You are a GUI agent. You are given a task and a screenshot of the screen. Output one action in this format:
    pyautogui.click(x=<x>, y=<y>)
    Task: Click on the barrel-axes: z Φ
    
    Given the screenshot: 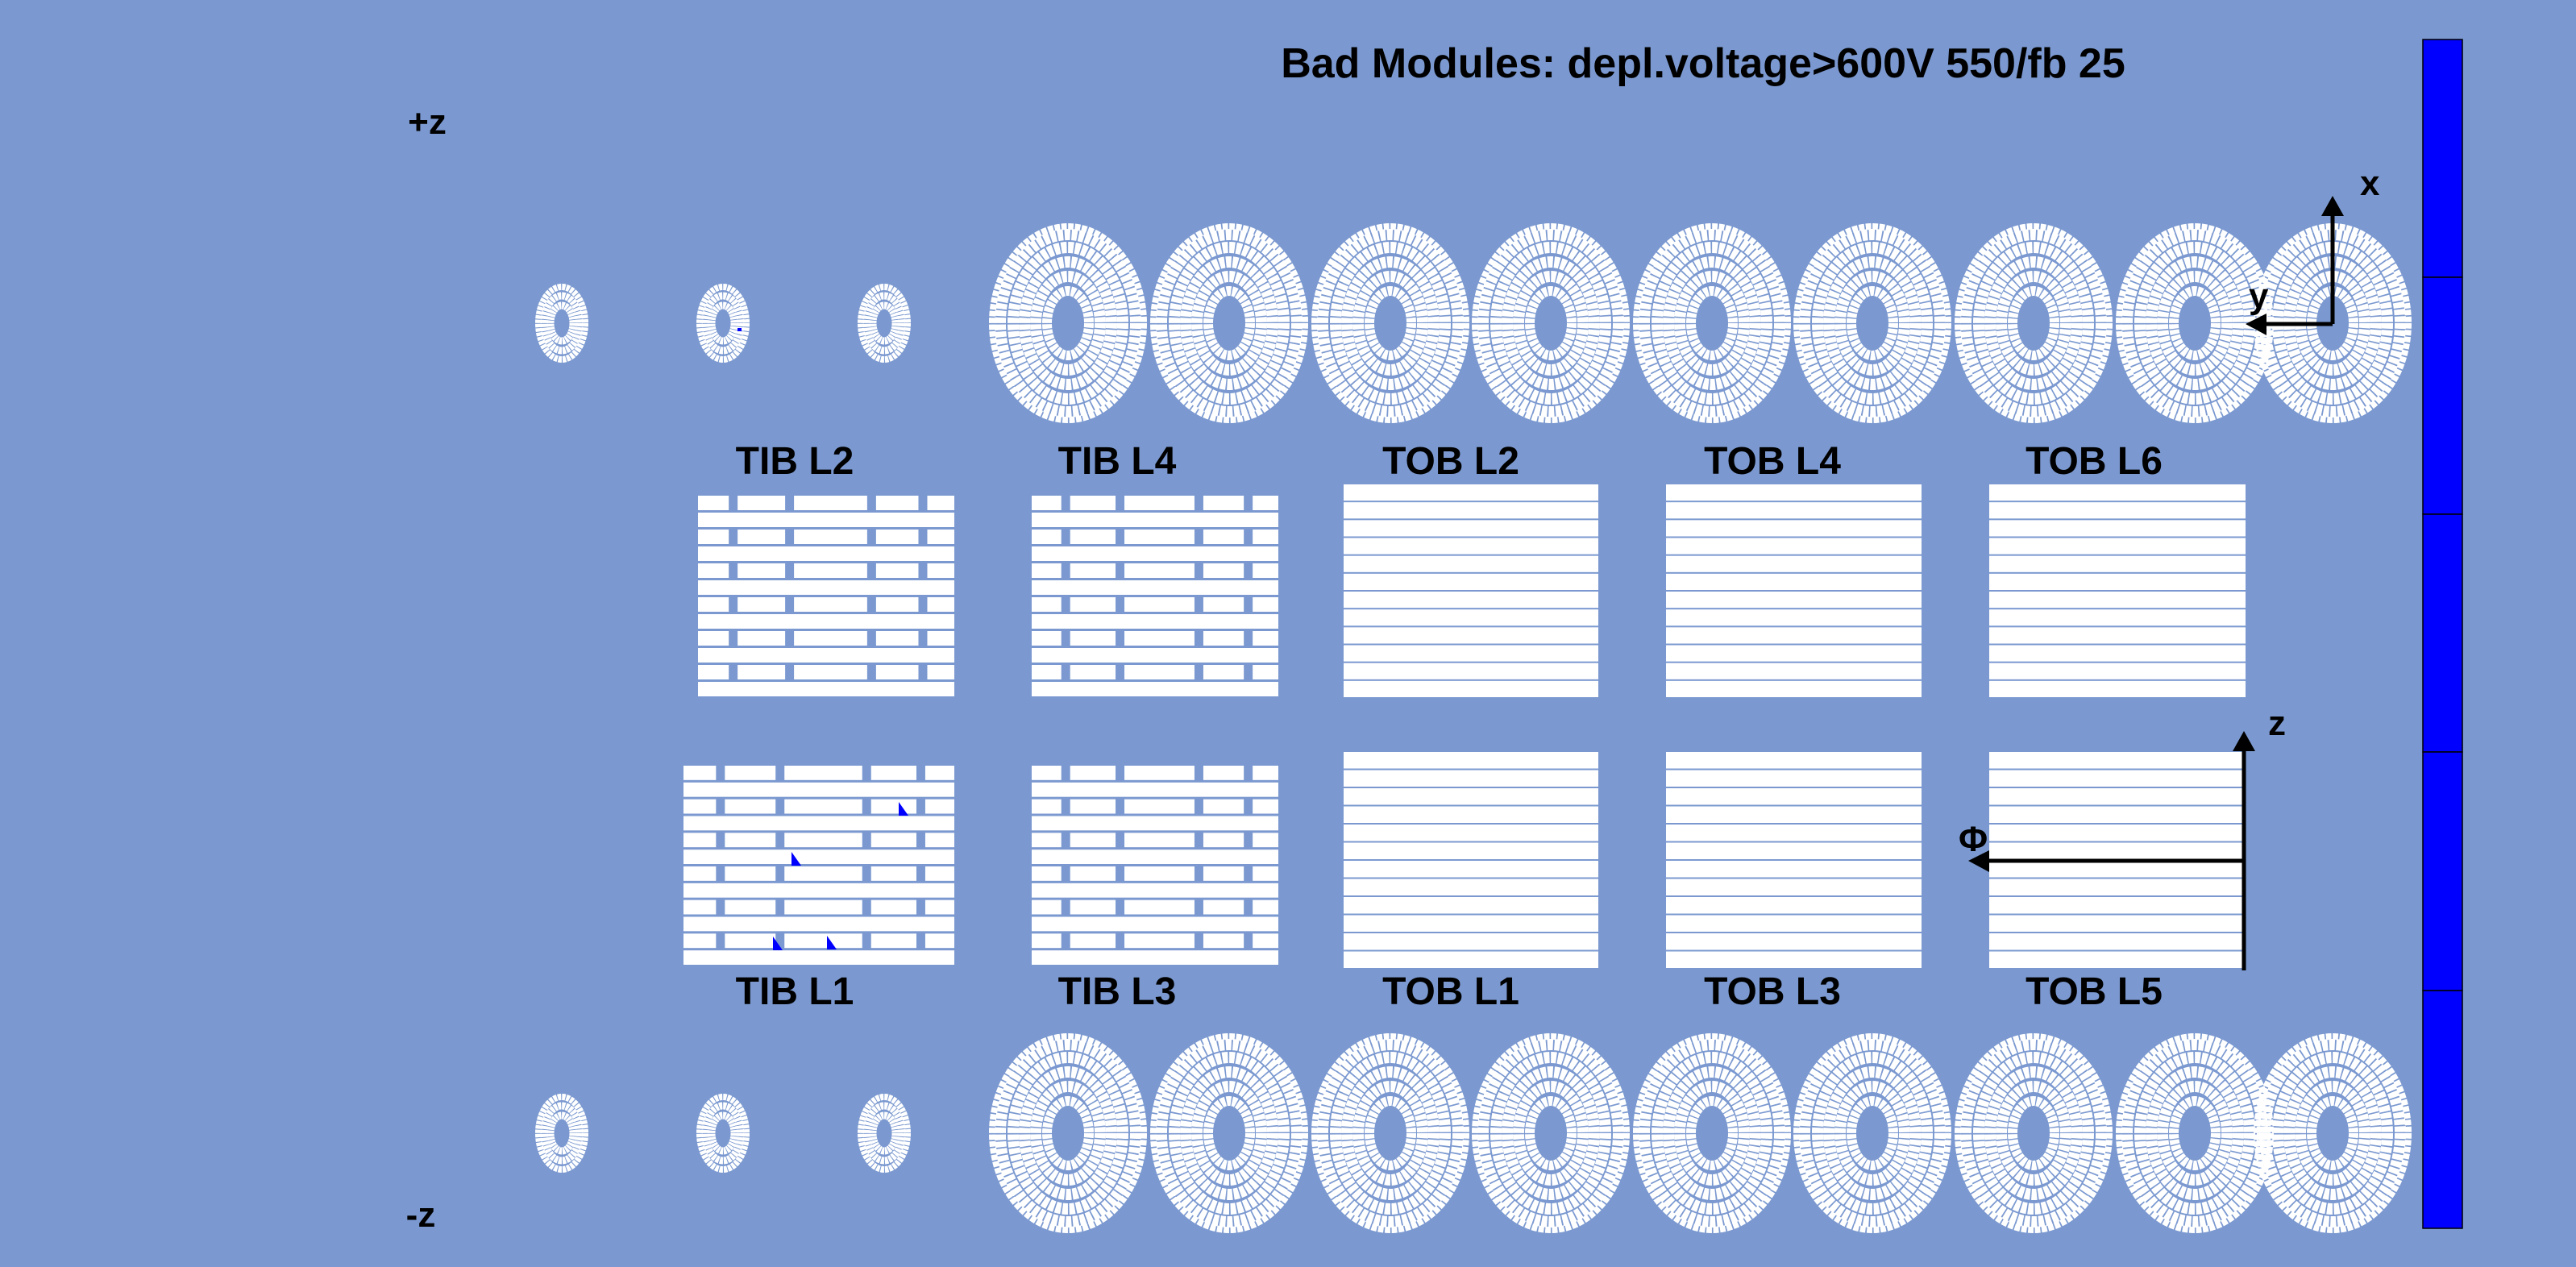 What is the action you would take?
    pyautogui.click(x=2122, y=837)
    